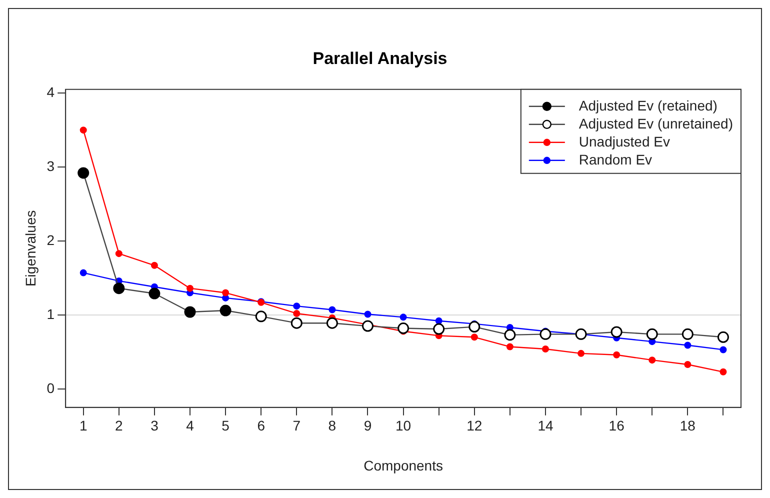  Describe the element at coordinates (624, 141) in the screenshot. I see `legend-label: Unadjusted Ev` at that location.